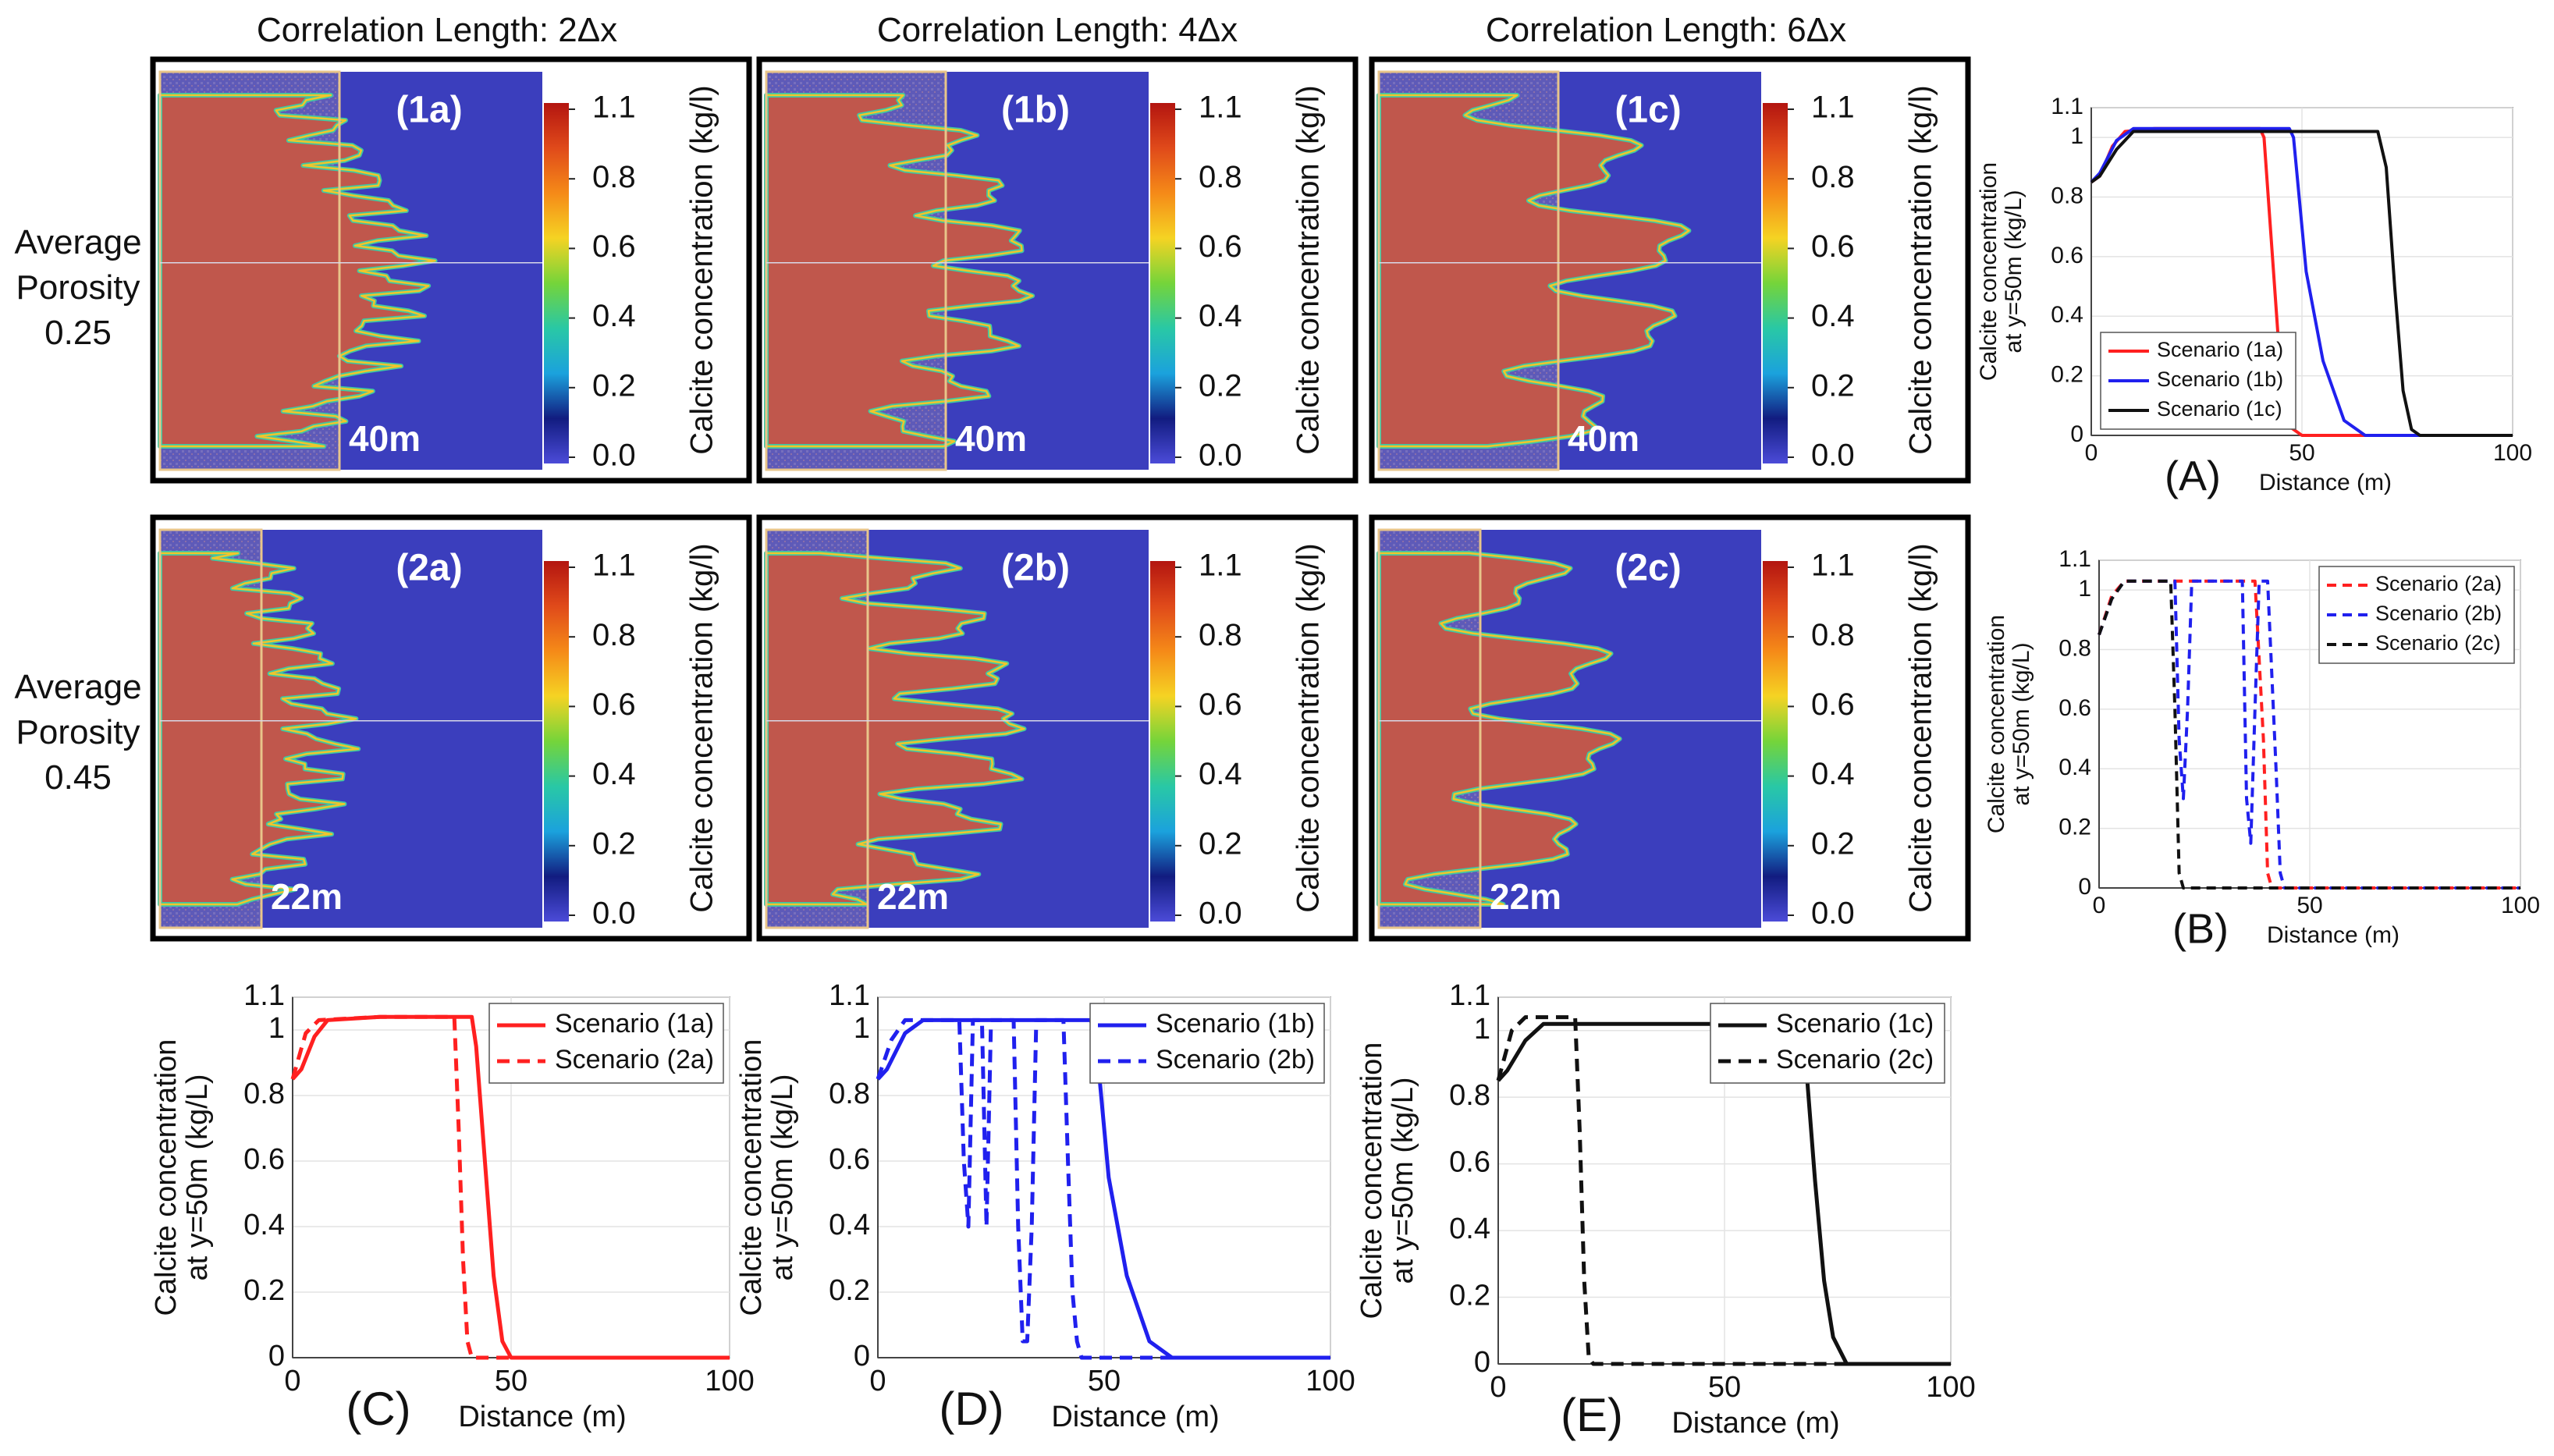 The height and width of the screenshot is (1456, 2554). What do you see at coordinates (2309, 735) in the screenshot?
I see `series-line-scenario-2c-` at bounding box center [2309, 735].